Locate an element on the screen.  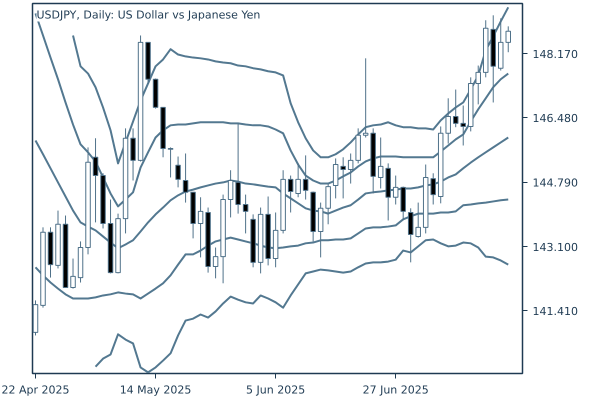
x-tick-label: 22 Apr 2025 is located at coordinates (35, 390).